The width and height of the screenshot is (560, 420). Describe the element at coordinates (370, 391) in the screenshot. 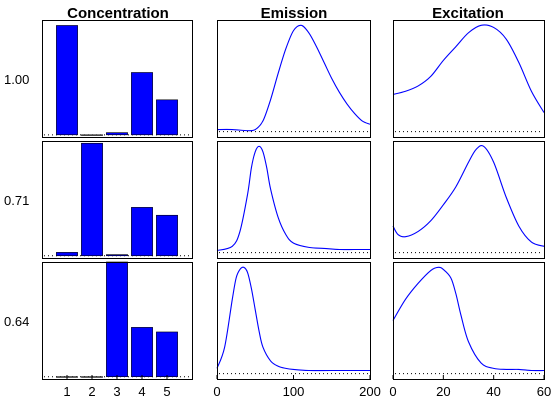

I see `x-tick-label: 200` at that location.